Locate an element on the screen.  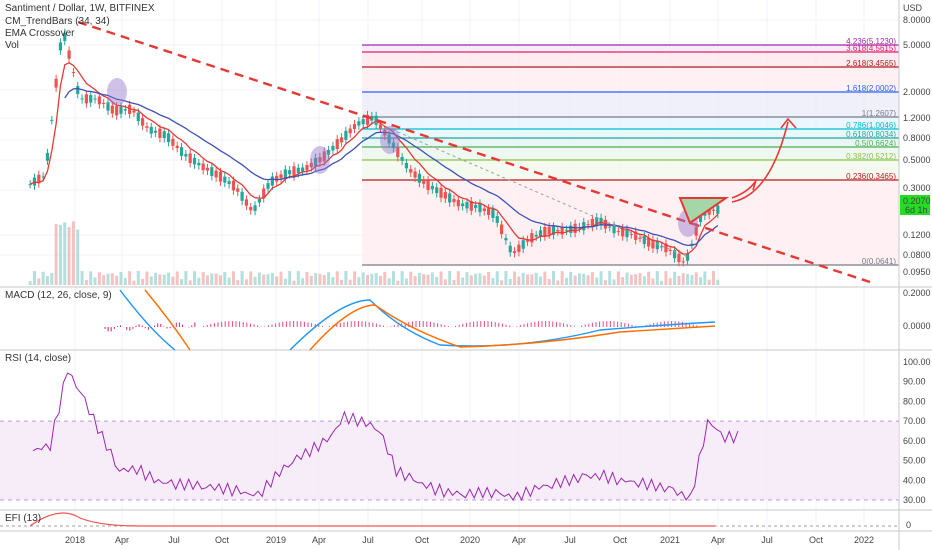
time-tick-label: 2020 is located at coordinates (470, 540).